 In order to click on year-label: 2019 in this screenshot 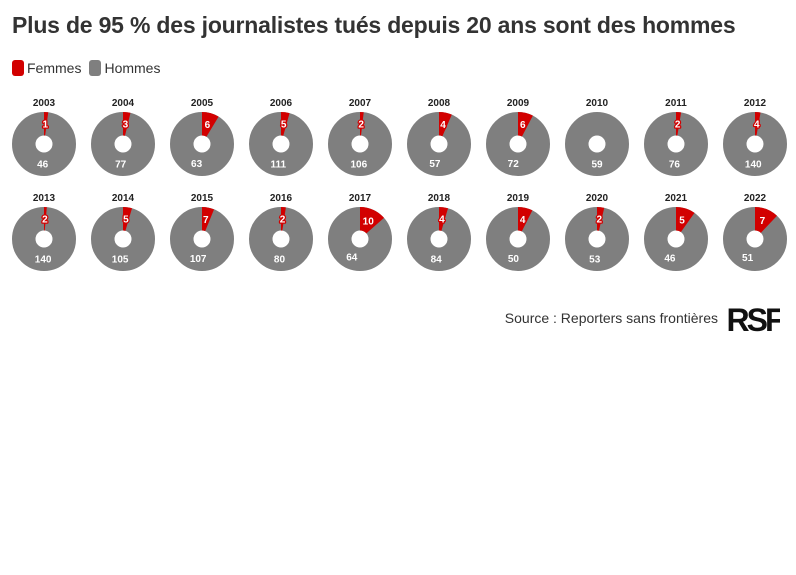, I will do `click(518, 198)`.